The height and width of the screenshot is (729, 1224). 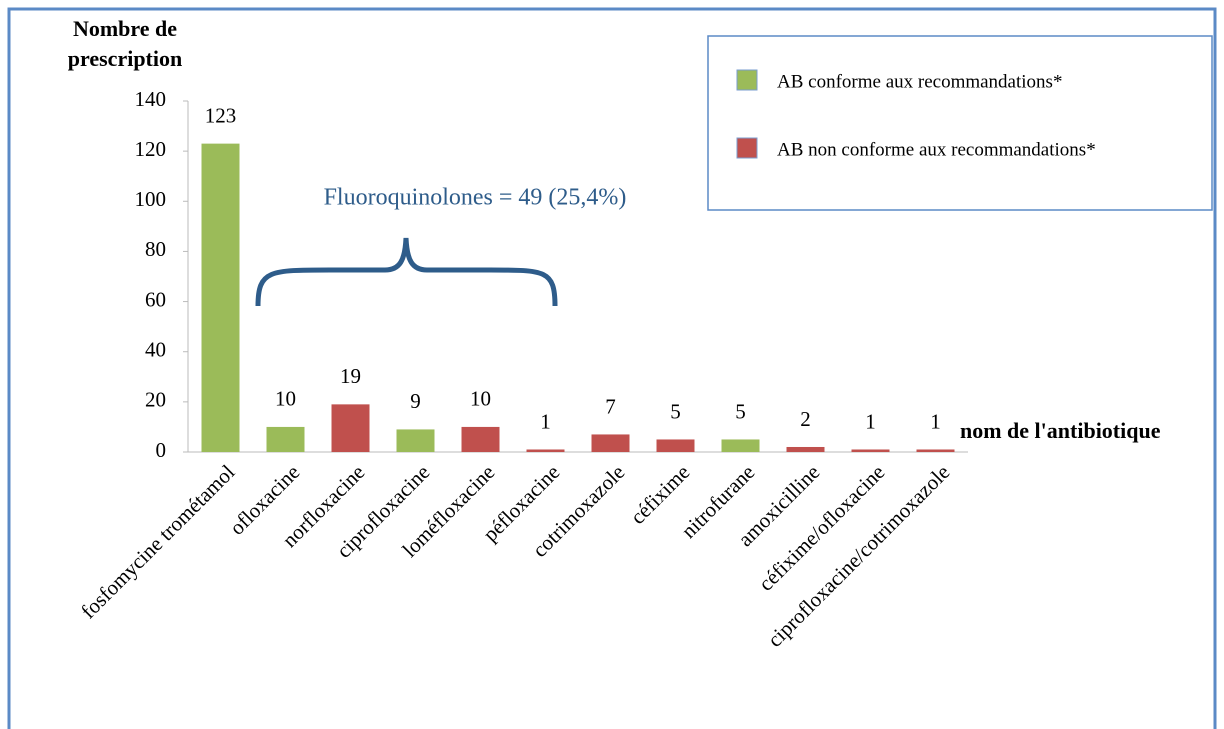 I want to click on y-tick-label: 40, so click(x=155, y=350).